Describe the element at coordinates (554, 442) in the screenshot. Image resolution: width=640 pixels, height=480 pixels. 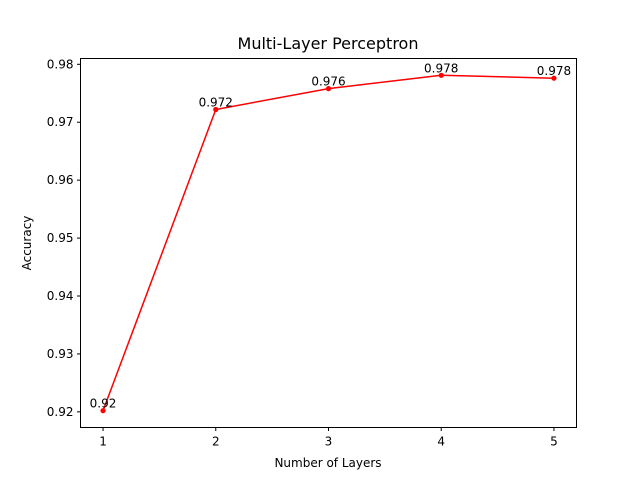
I see `x-tick-label: 5` at that location.